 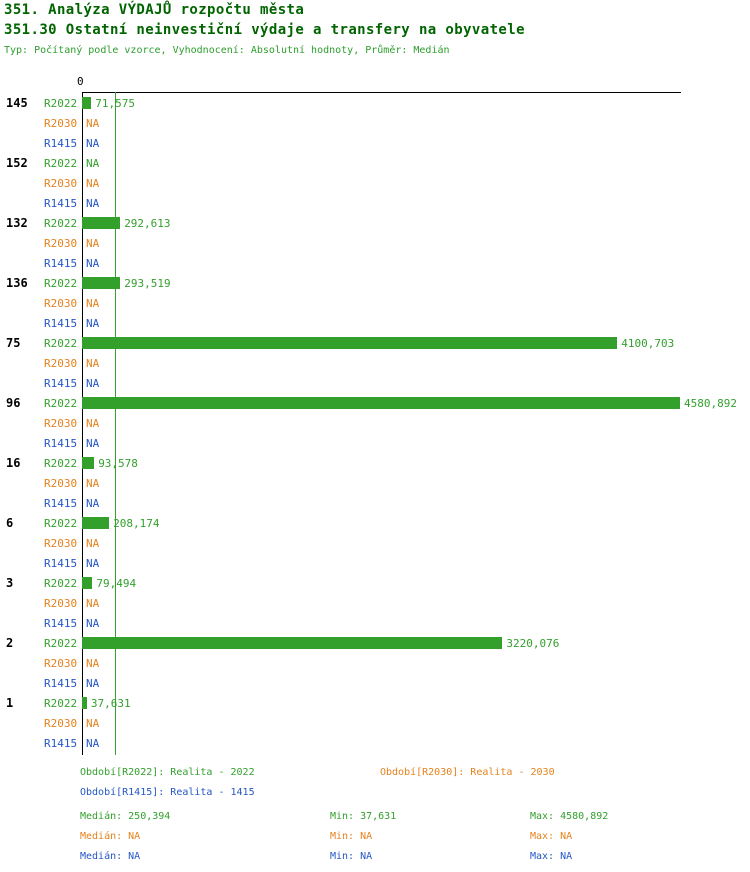 I want to click on bar-zone: 71,575, so click(x=416, y=103).